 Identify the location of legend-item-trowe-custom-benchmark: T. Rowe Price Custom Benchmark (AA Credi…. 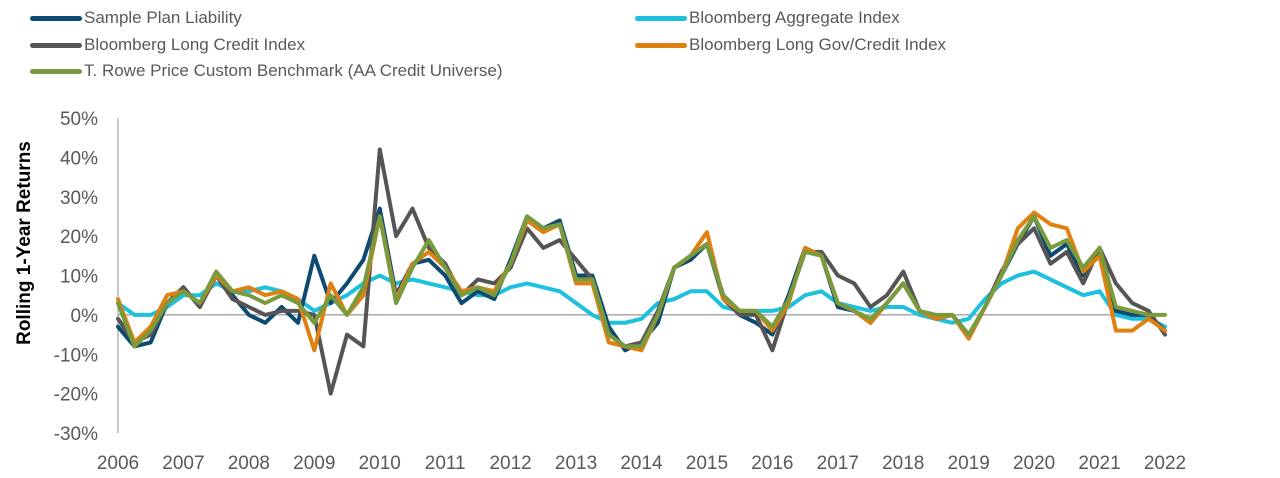
(266, 71).